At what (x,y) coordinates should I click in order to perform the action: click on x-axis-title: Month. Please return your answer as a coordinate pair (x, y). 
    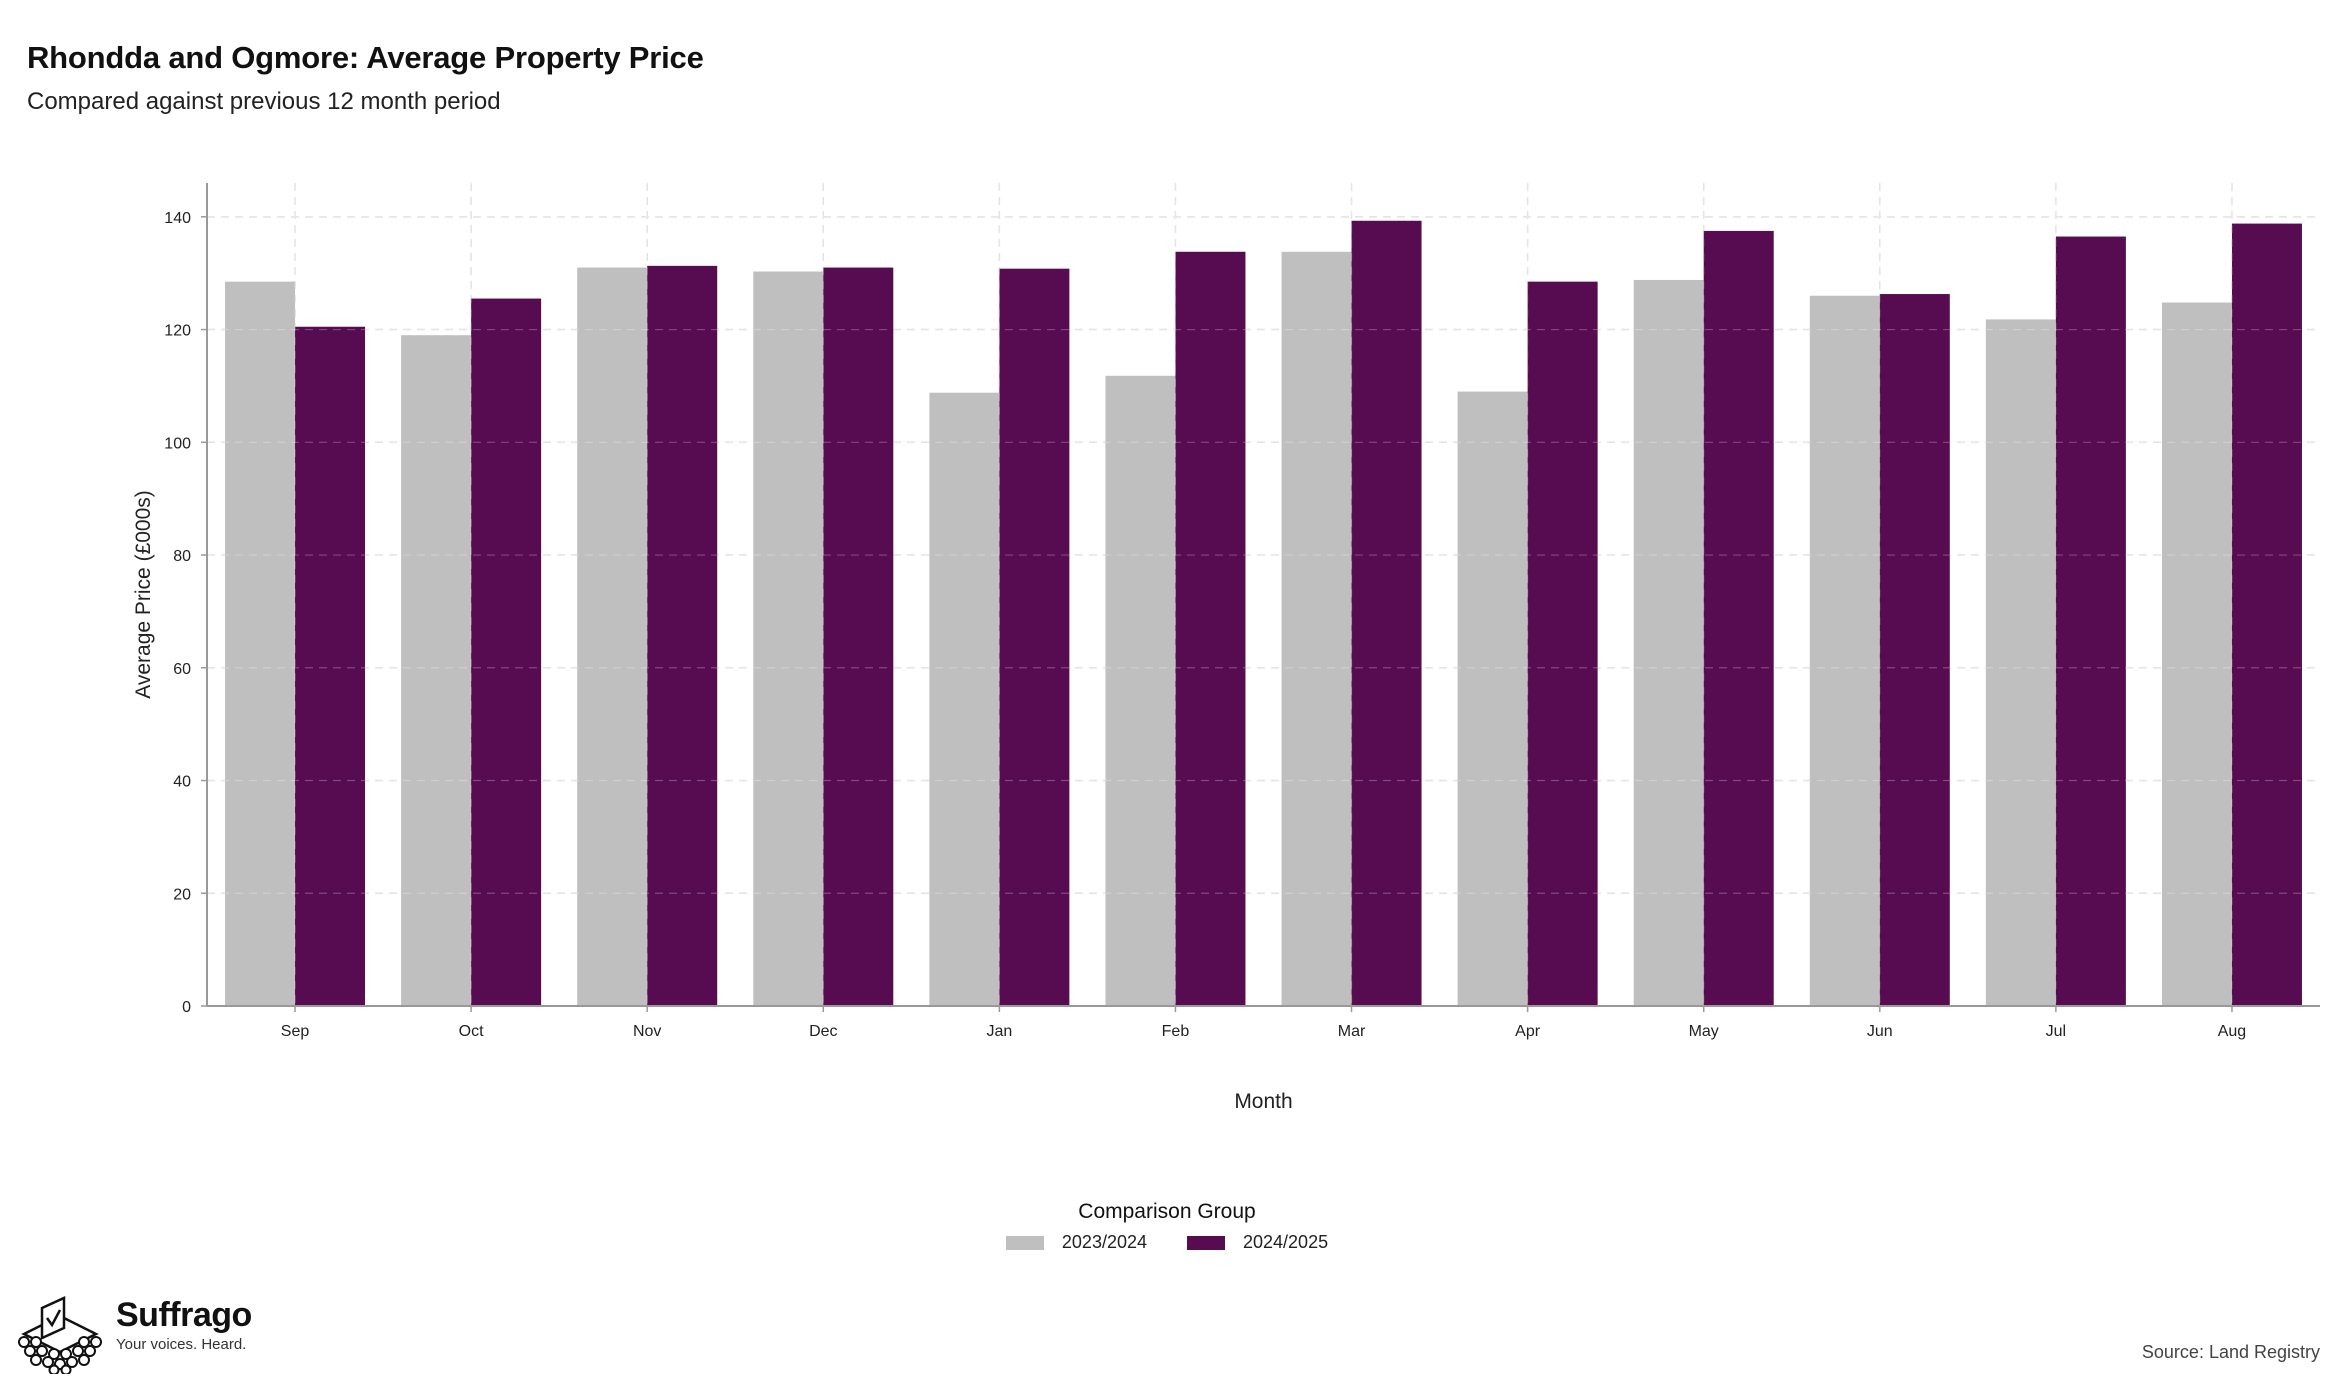
    Looking at the image, I should click on (1263, 1101).